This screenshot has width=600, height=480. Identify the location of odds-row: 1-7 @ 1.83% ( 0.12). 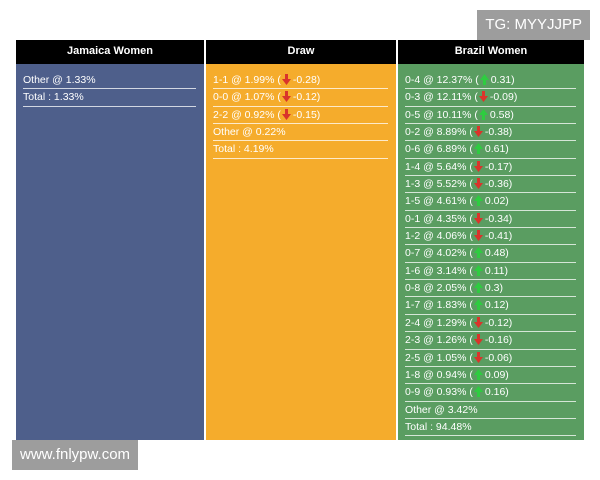
(490, 306).